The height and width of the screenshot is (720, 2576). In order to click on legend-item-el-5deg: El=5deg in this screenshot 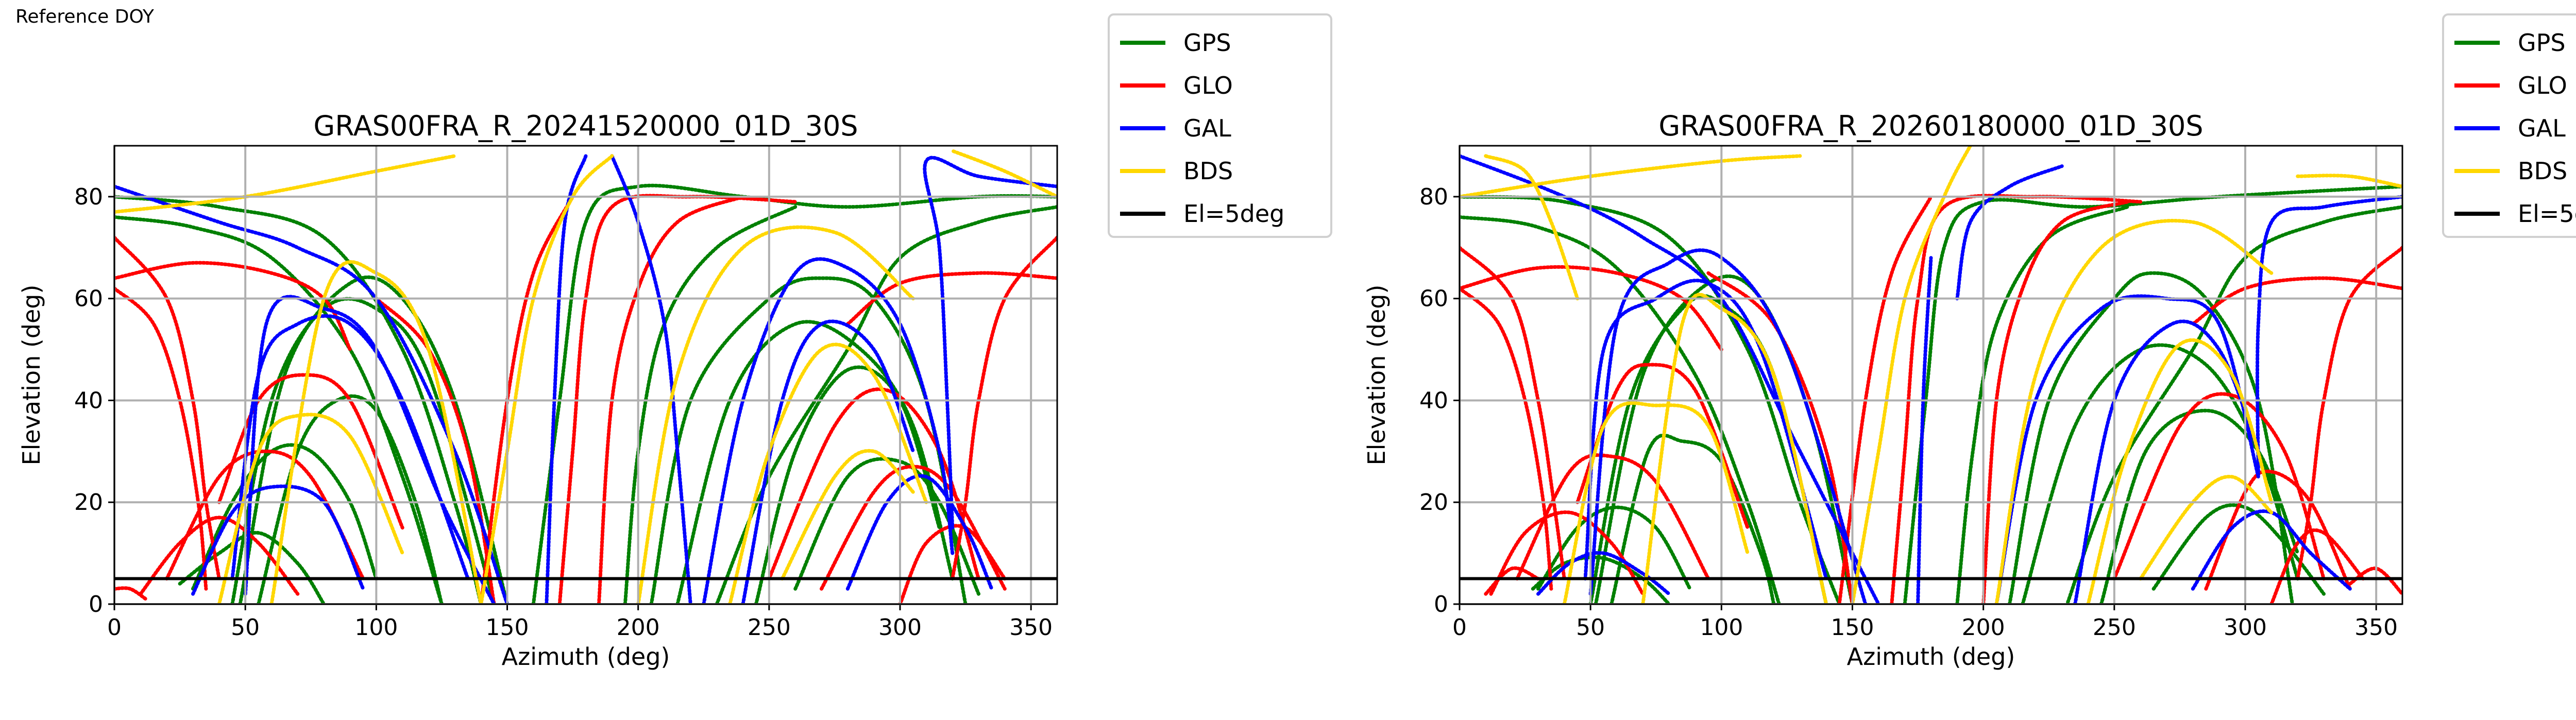, I will do `click(1202, 214)`.